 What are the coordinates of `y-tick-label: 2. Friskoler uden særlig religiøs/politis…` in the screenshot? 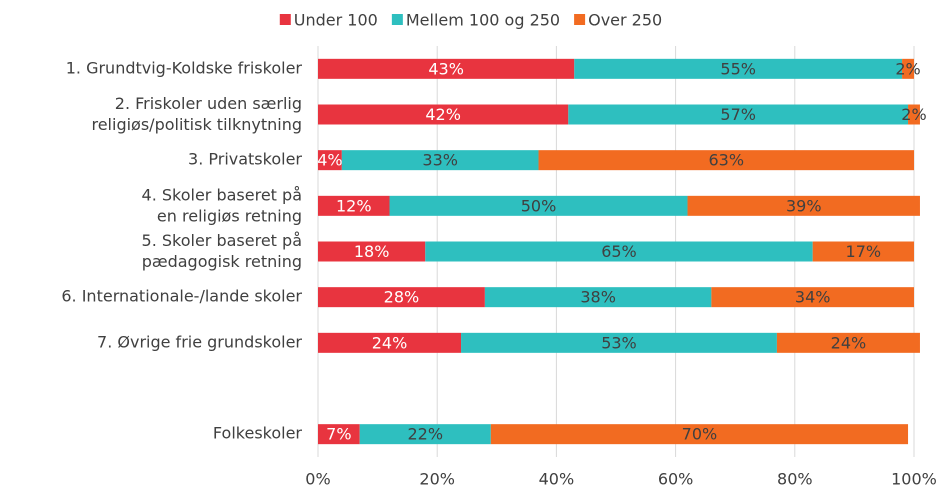 It's located at (196, 114).